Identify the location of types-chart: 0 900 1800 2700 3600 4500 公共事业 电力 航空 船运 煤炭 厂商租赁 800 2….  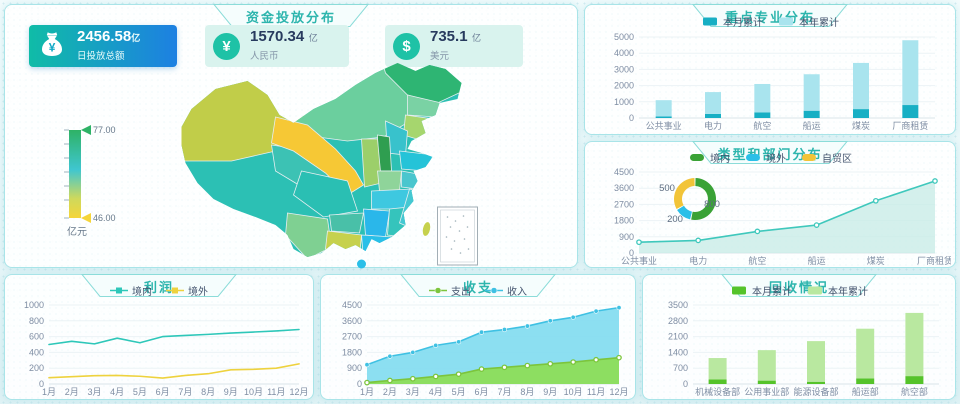
(772, 216).